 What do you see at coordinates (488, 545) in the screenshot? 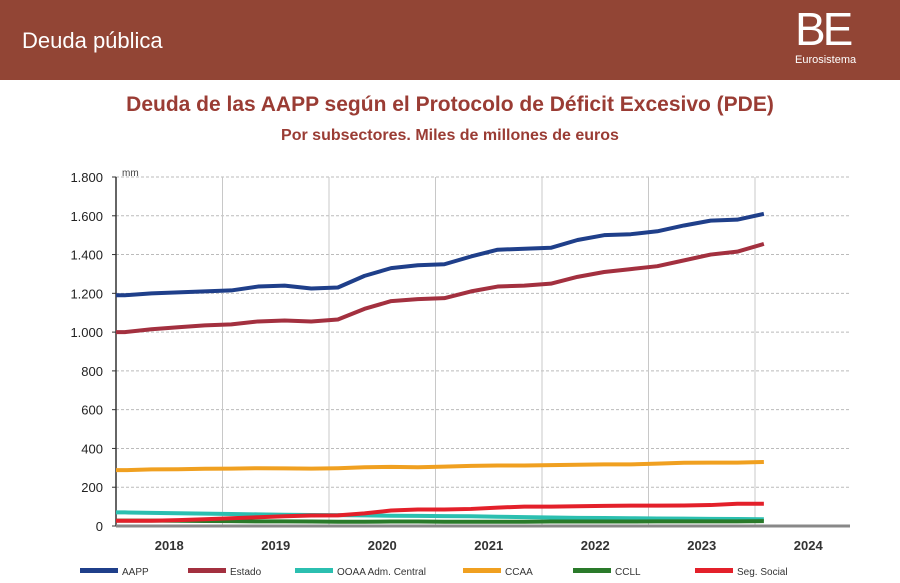
I see `x-tick-label: 2021` at bounding box center [488, 545].